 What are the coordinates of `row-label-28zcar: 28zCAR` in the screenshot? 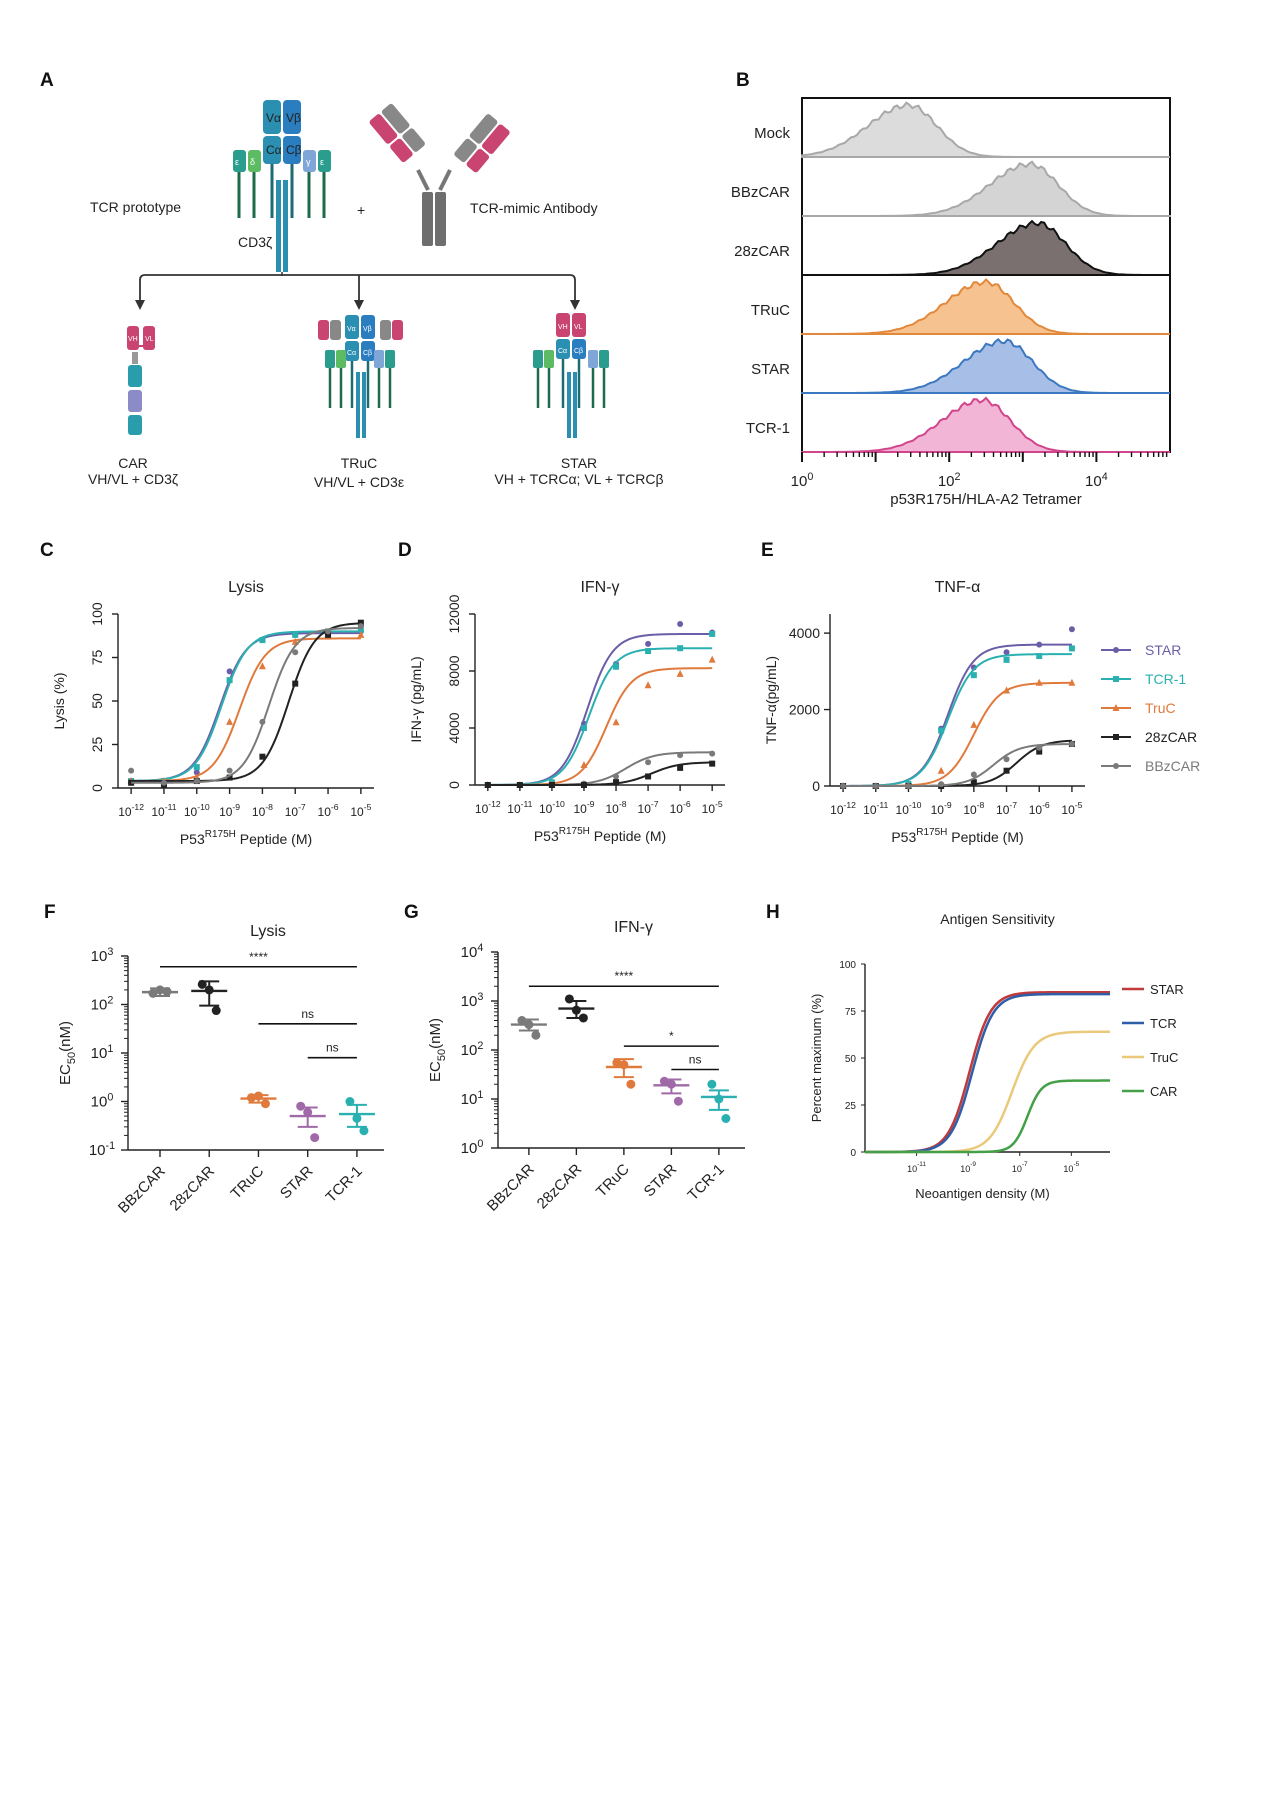 It's located at (762, 251).